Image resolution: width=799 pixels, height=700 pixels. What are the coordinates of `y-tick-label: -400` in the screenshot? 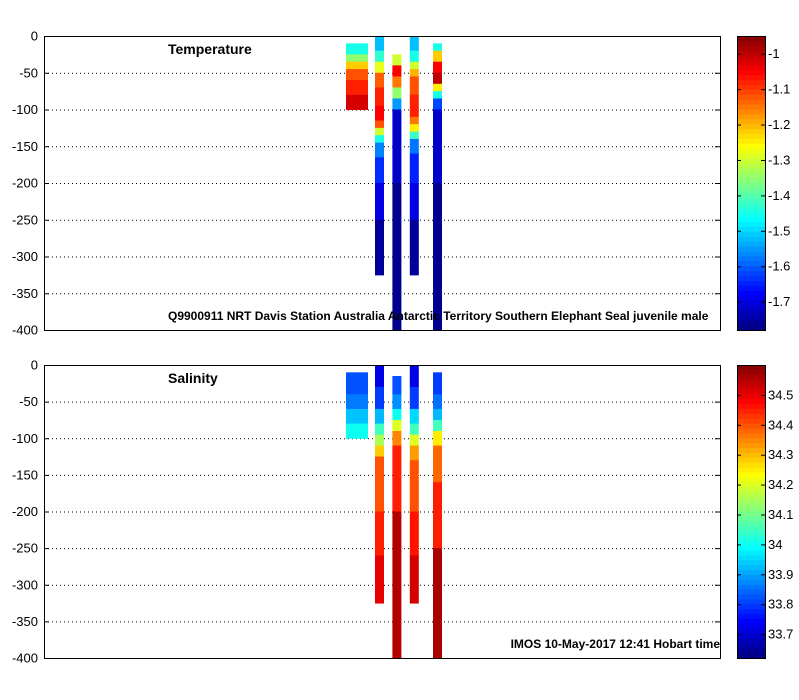 It's located at (25, 658).